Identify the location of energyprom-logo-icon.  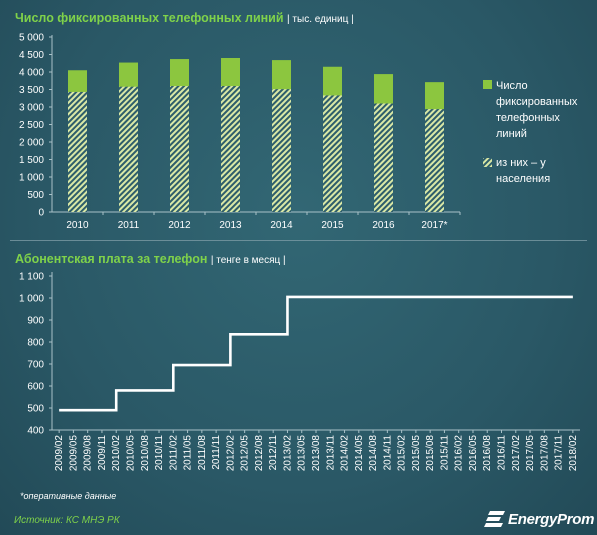
(494, 519).